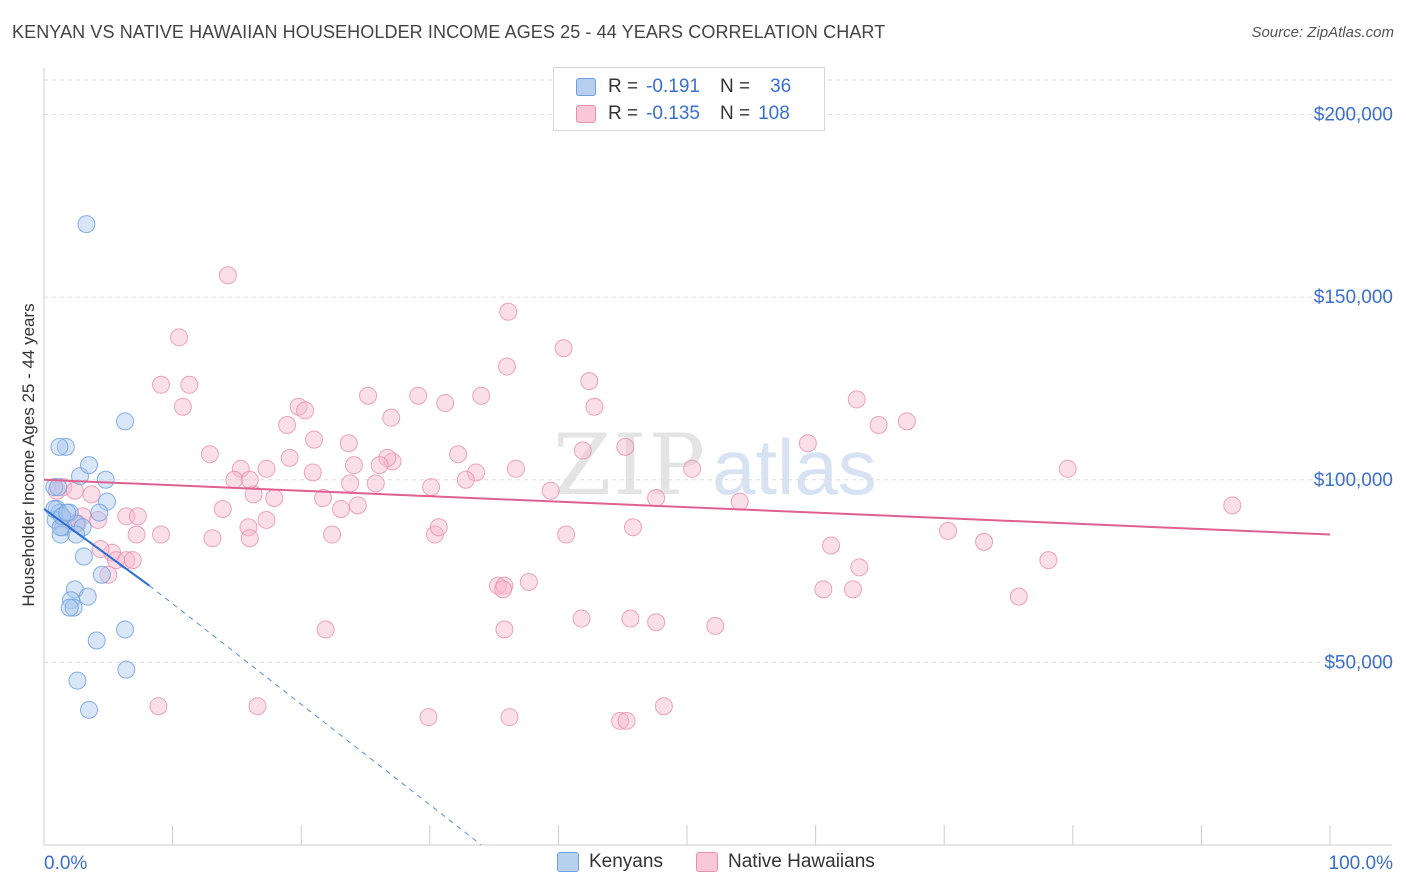 This screenshot has height=892, width=1406. I want to click on hawaiians-legend-label: Native Hawaiians, so click(801, 861).